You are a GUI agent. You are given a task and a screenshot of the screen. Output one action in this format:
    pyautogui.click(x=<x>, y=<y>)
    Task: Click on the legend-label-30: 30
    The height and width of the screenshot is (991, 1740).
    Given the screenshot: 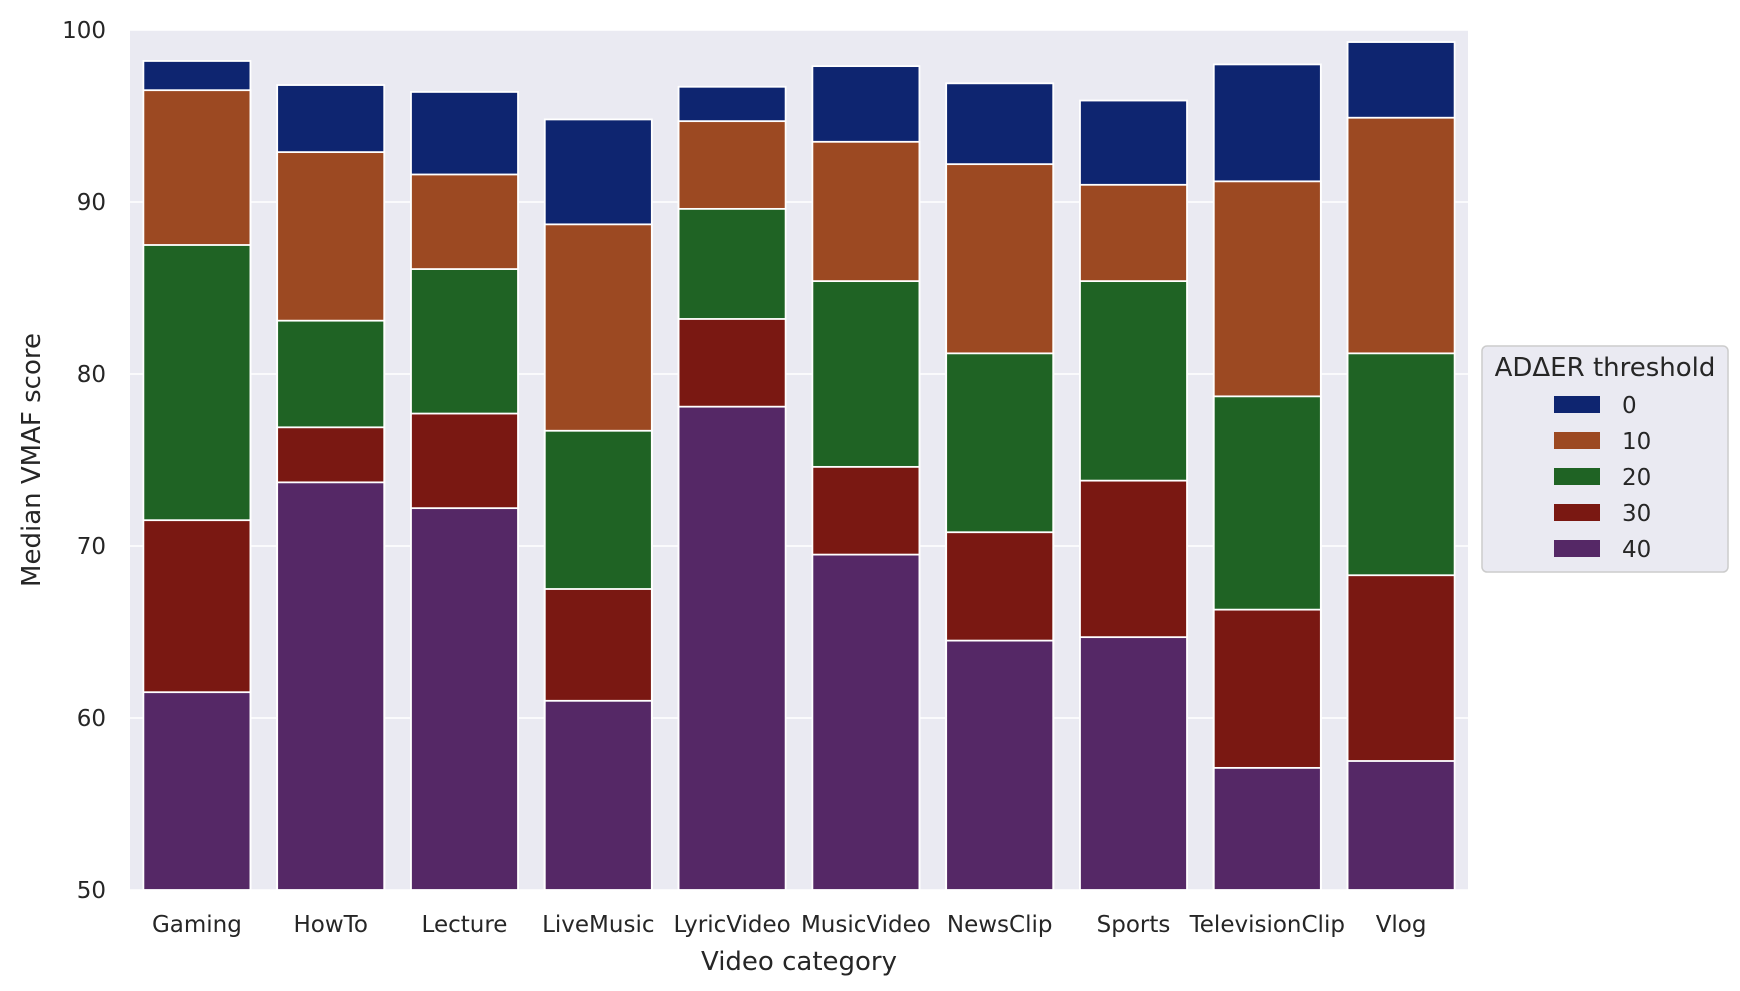 What is the action you would take?
    pyautogui.click(x=1636, y=514)
    